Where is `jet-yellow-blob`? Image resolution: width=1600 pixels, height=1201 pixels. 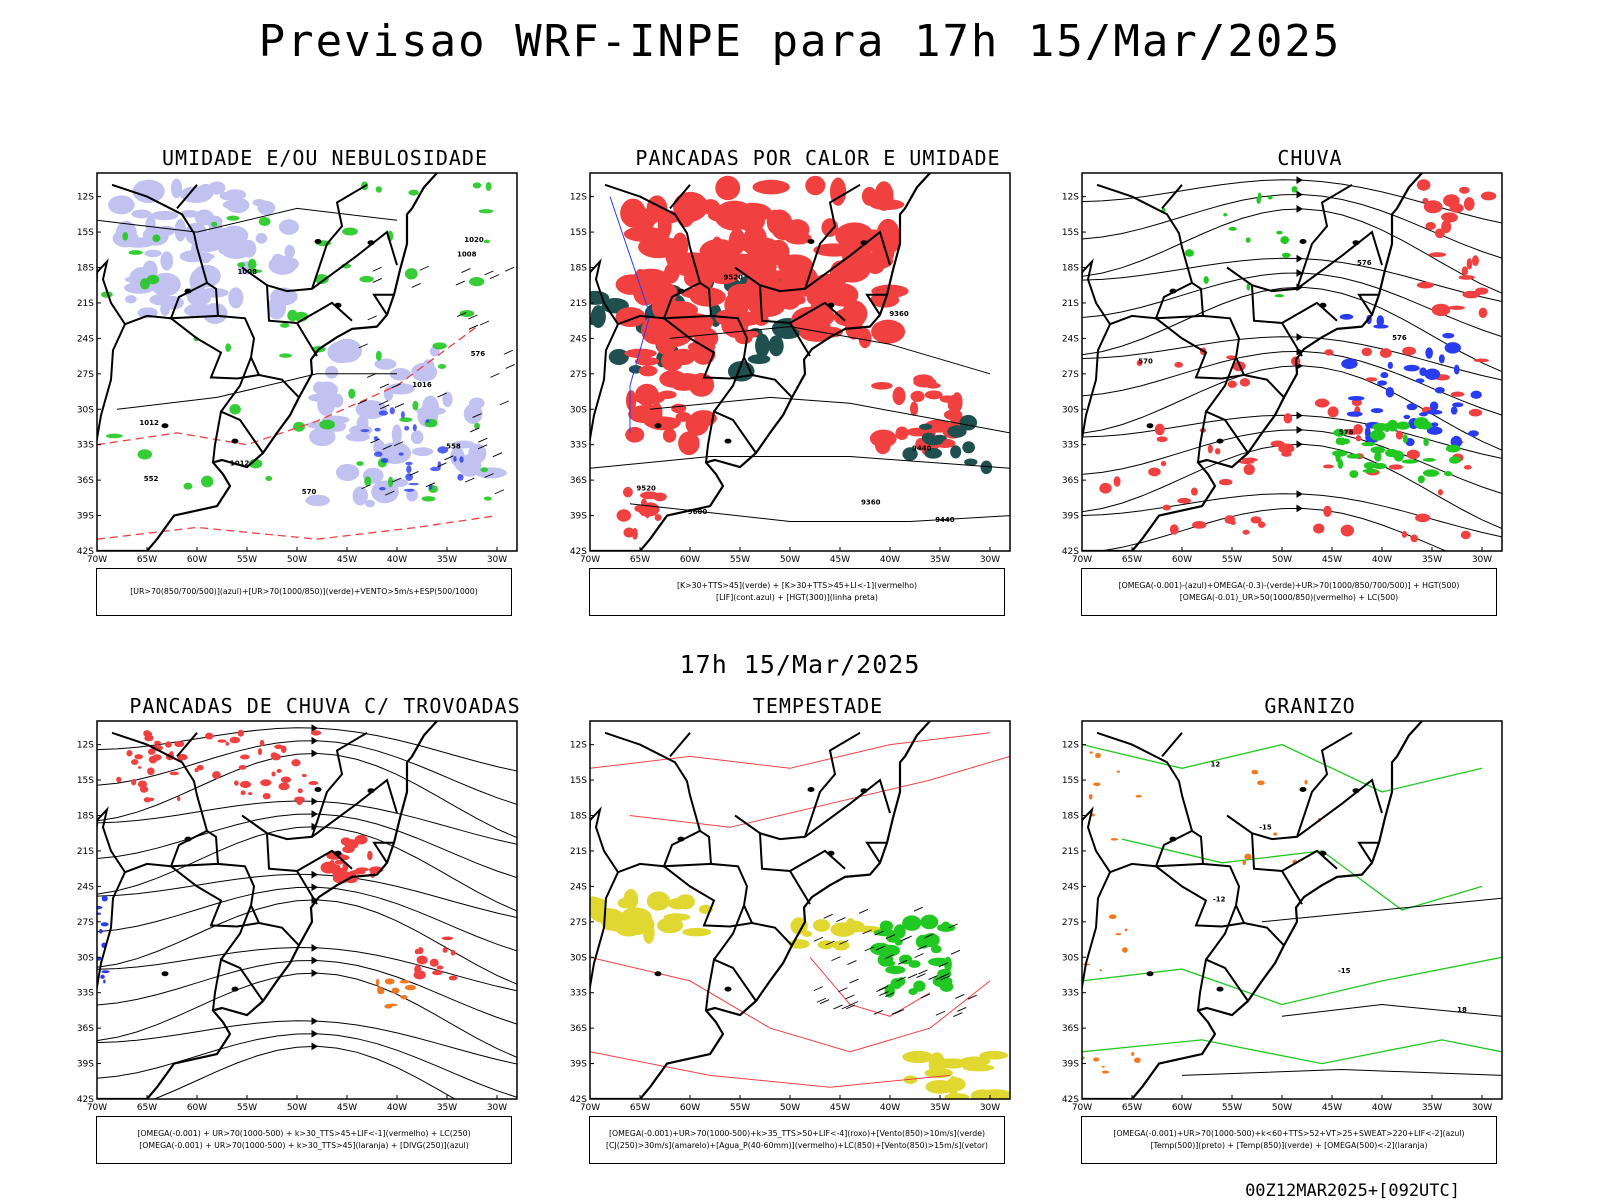 jet-yellow-blob is located at coordinates (697, 932).